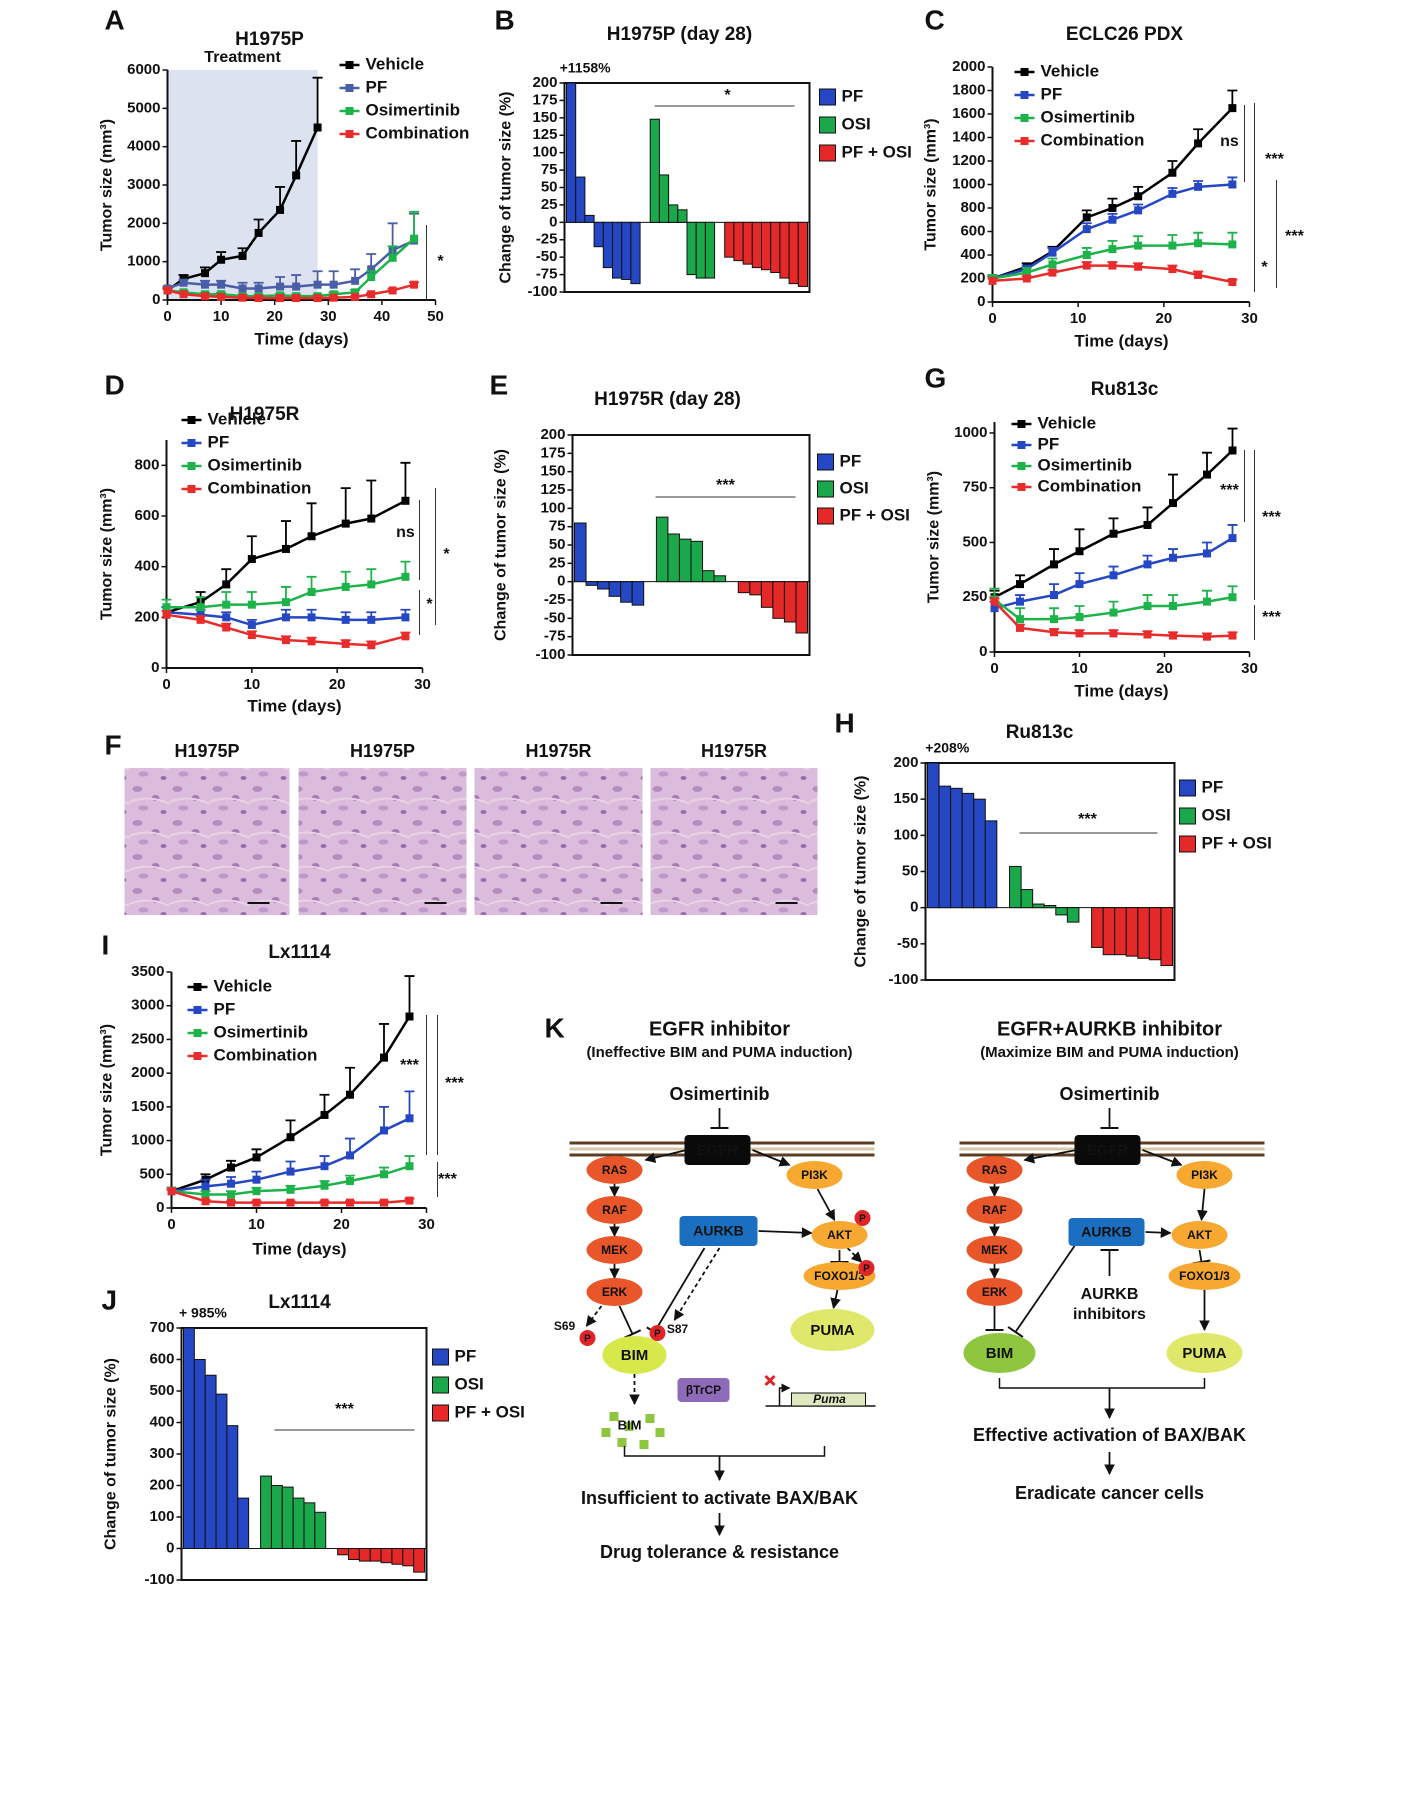  I want to click on legend-label: Vehicle, so click(1070, 70).